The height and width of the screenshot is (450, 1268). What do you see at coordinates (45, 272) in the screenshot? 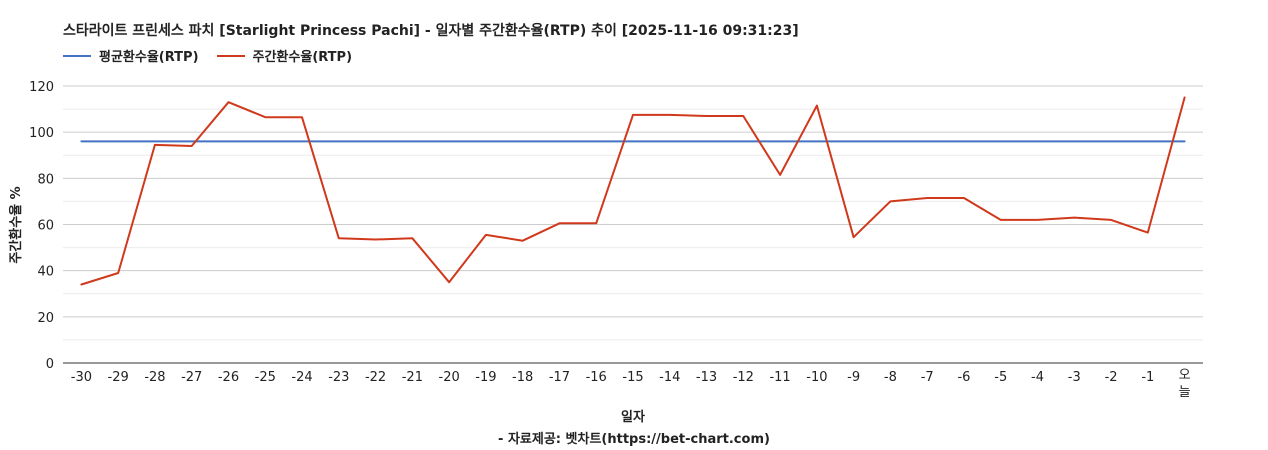
I see `y-tick-label: 40` at bounding box center [45, 272].